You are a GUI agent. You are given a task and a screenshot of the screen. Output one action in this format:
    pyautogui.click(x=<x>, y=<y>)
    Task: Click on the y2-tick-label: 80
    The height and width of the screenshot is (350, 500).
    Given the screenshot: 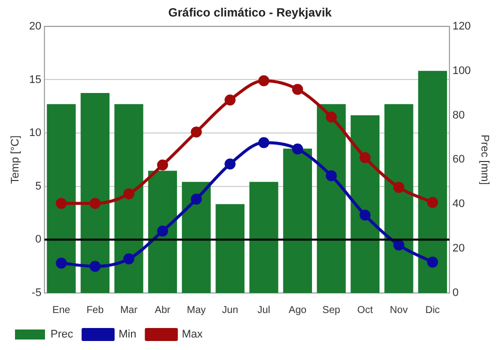 What is the action you would take?
    pyautogui.click(x=458, y=115)
    